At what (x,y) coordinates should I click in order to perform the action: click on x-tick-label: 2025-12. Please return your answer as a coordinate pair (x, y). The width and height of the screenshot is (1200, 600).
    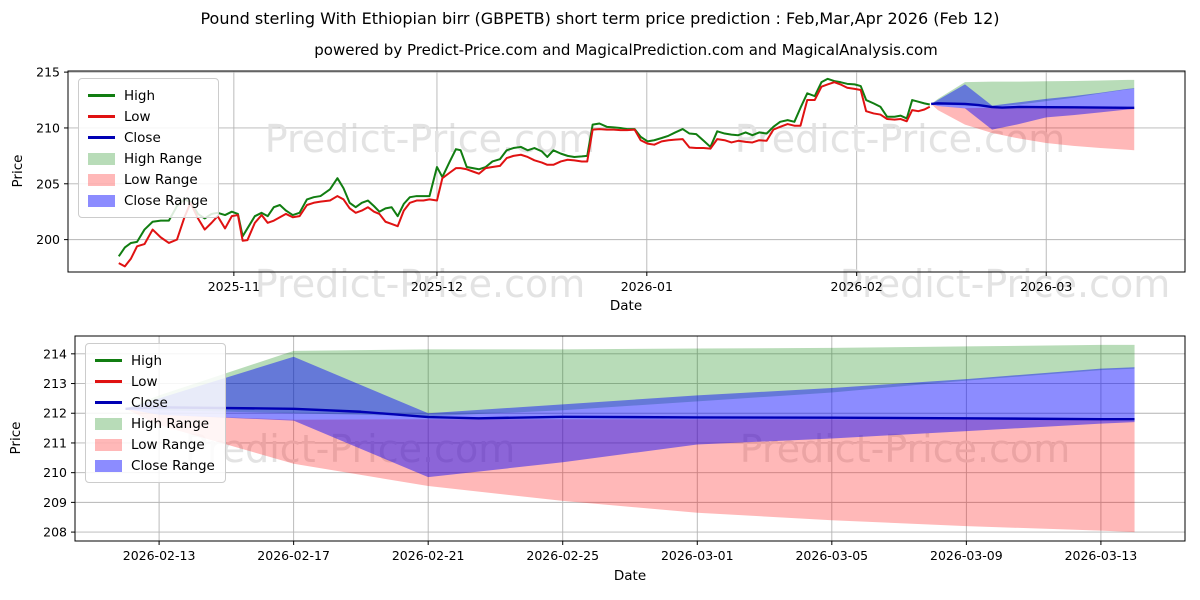
    Looking at the image, I should click on (437, 286).